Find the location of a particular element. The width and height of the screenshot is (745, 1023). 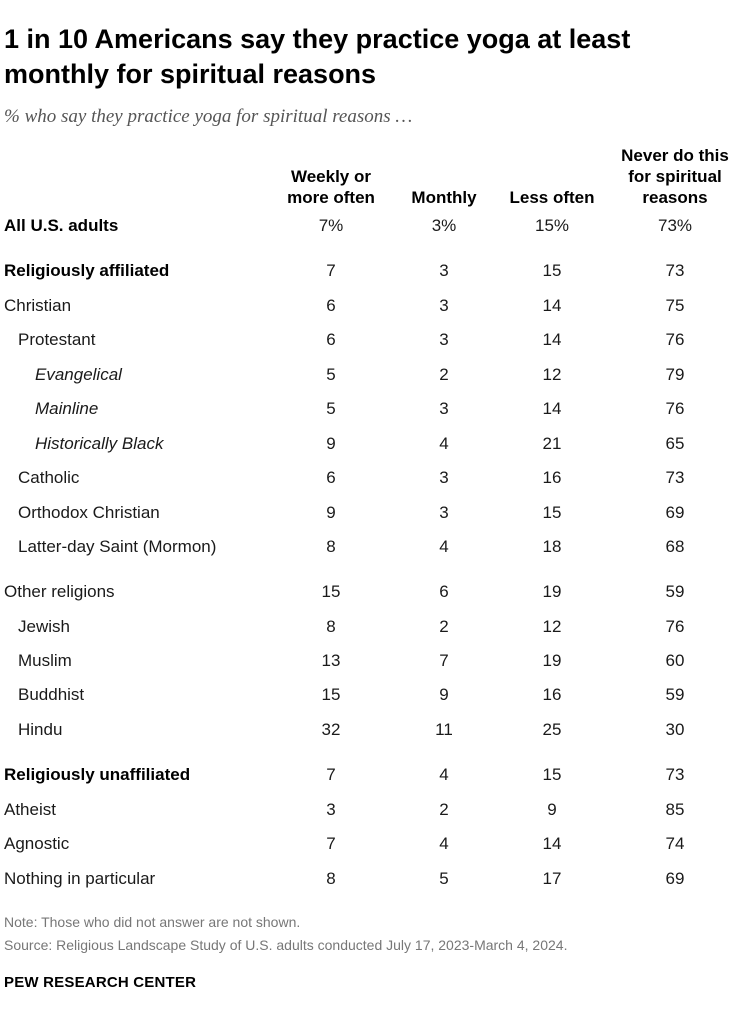

table-cell: 25 is located at coordinates (552, 729).